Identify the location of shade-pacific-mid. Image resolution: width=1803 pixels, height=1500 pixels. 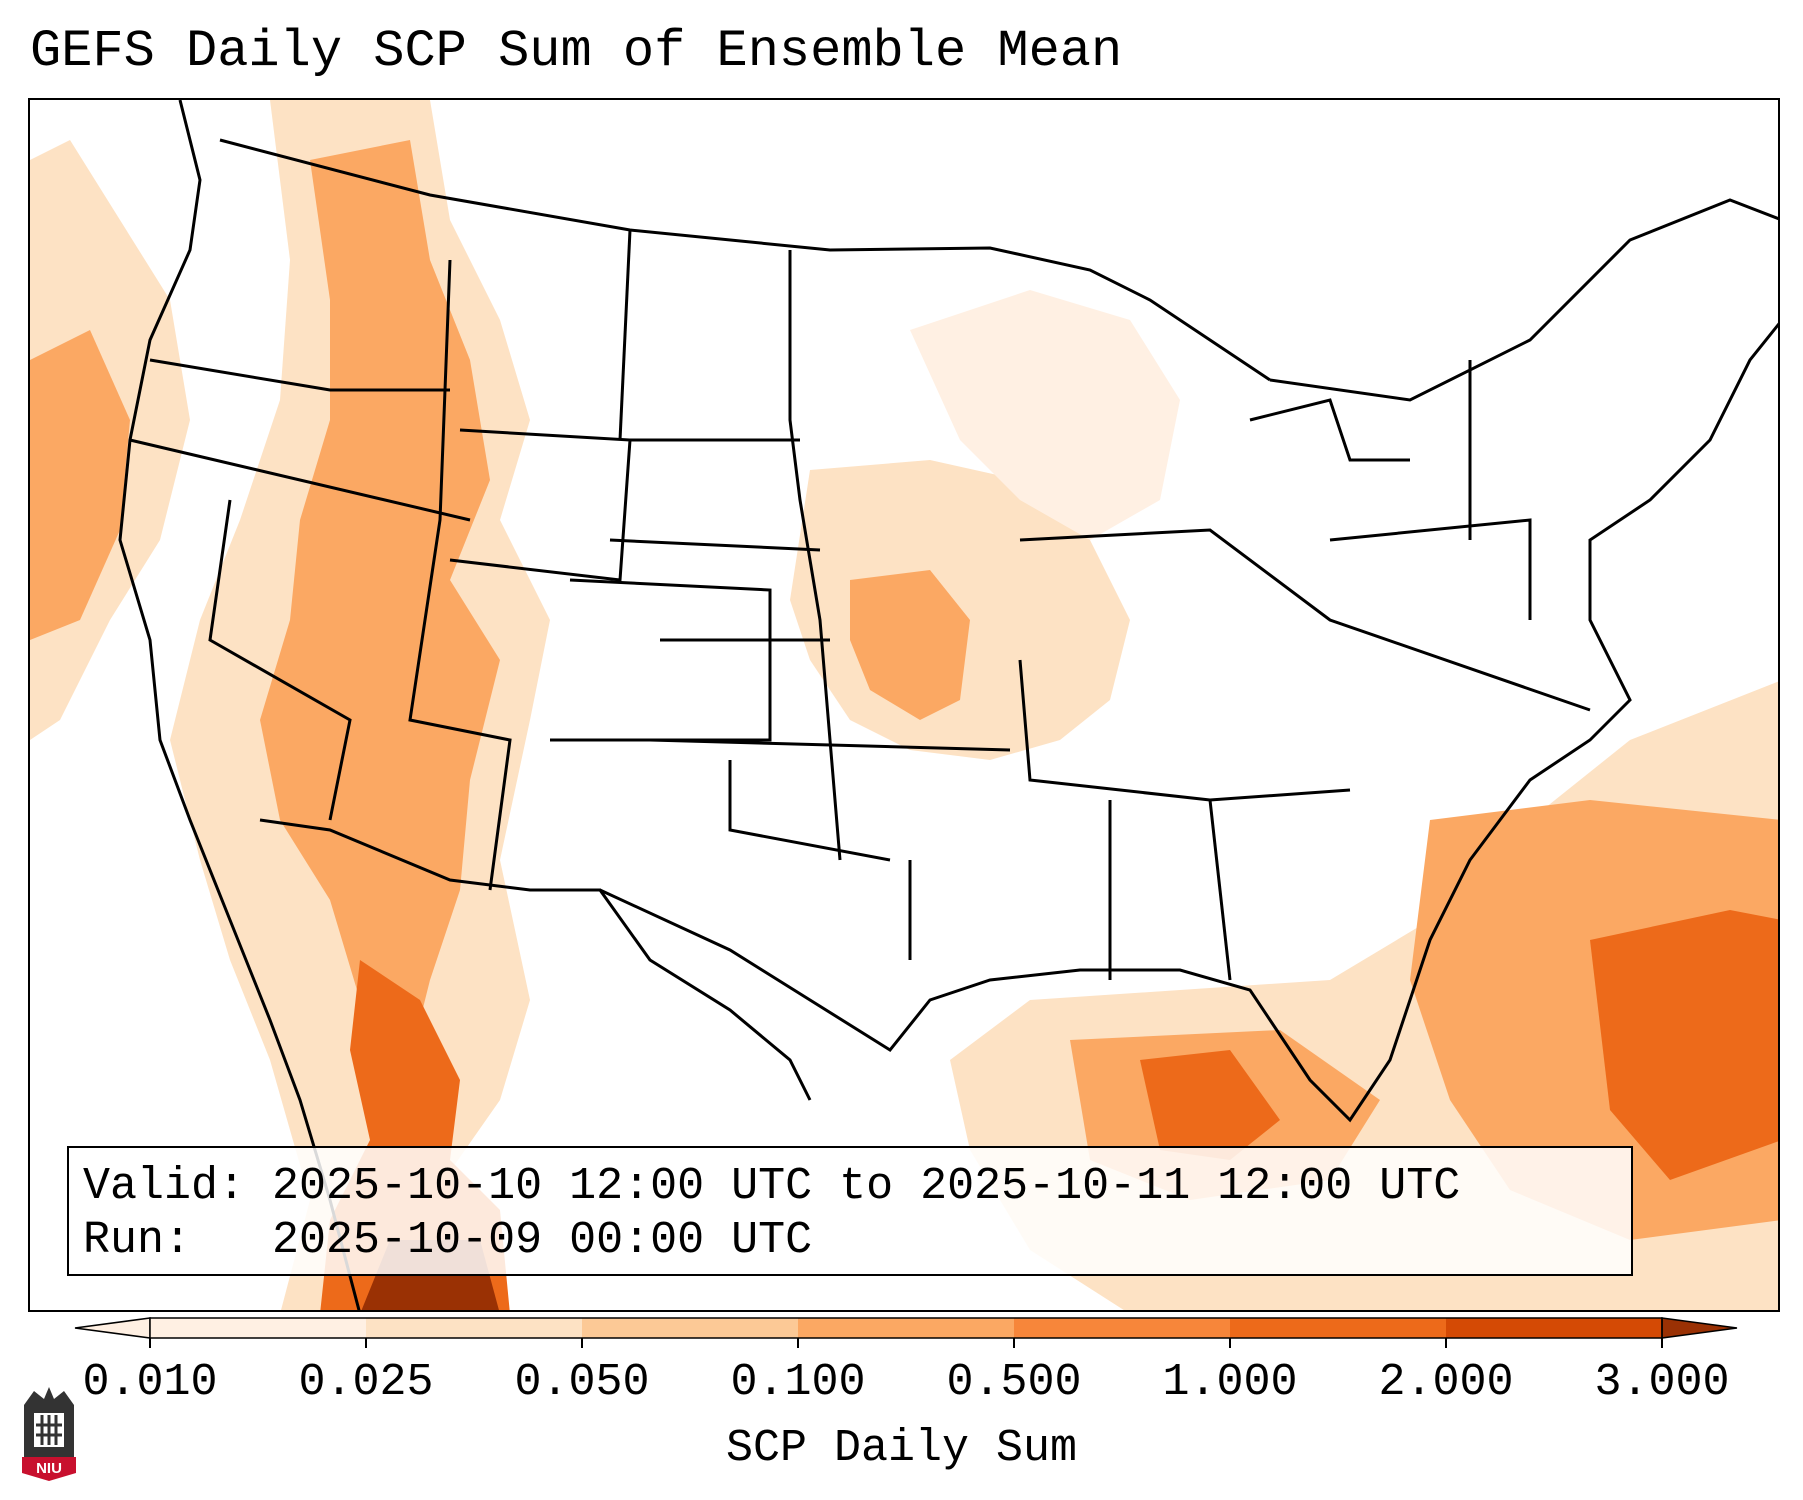
(80, 485).